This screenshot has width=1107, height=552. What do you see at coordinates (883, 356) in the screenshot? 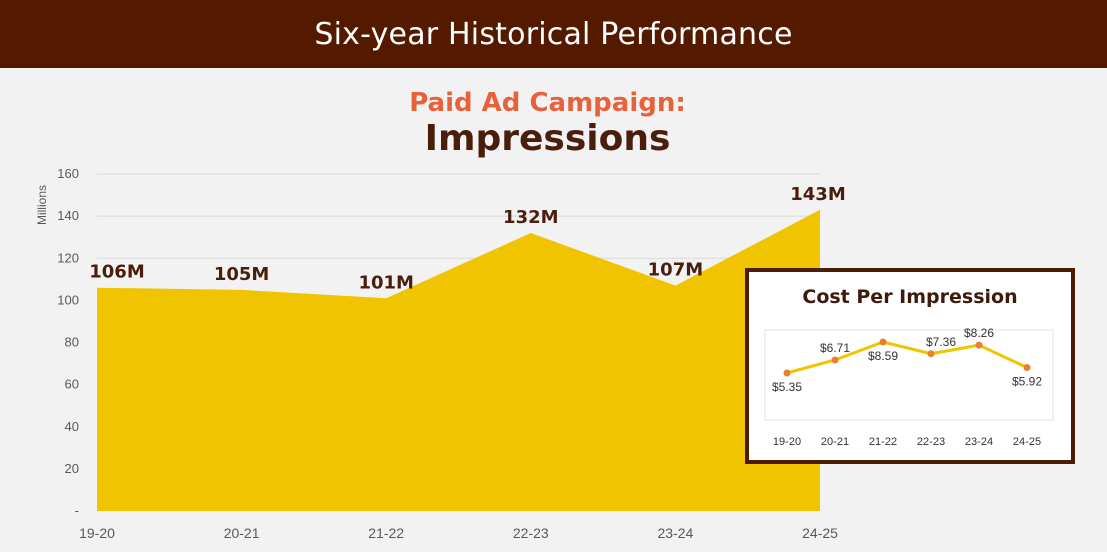
I see `cost-data-label: $8.59` at bounding box center [883, 356].